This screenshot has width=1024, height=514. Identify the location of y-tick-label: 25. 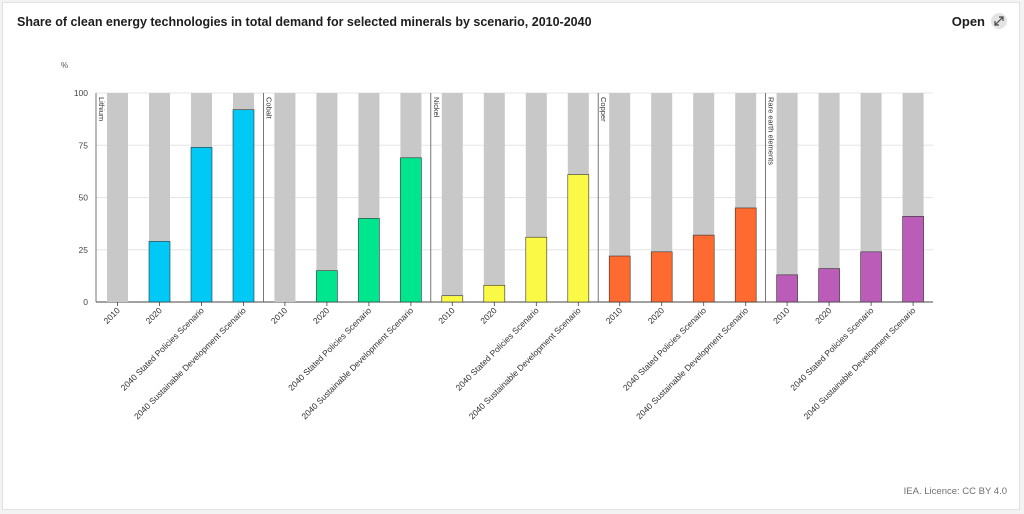
(84, 250).